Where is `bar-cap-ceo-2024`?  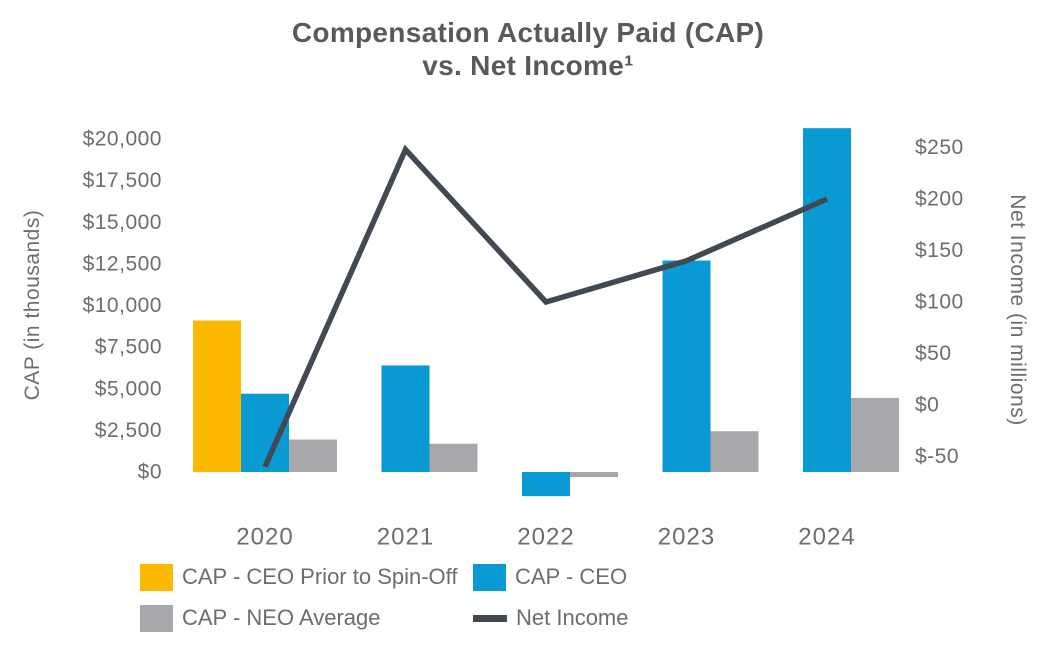
bar-cap-ceo-2024 is located at coordinates (827, 300).